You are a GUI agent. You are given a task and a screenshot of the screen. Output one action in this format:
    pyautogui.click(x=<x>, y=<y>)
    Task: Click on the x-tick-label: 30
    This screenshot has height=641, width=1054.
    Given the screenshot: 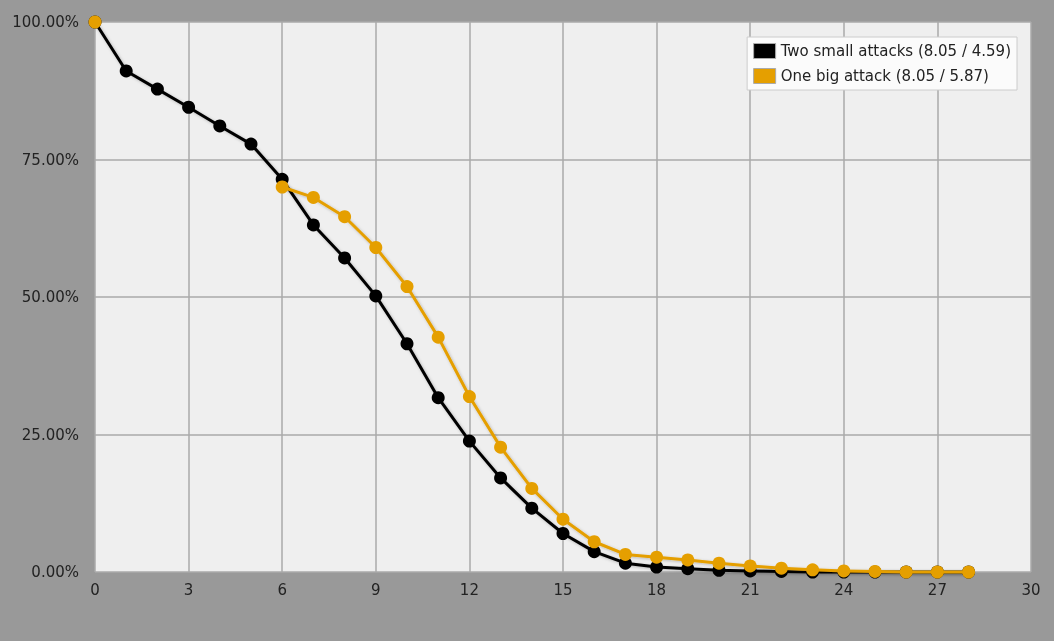 What is the action you would take?
    pyautogui.click(x=1031, y=589)
    